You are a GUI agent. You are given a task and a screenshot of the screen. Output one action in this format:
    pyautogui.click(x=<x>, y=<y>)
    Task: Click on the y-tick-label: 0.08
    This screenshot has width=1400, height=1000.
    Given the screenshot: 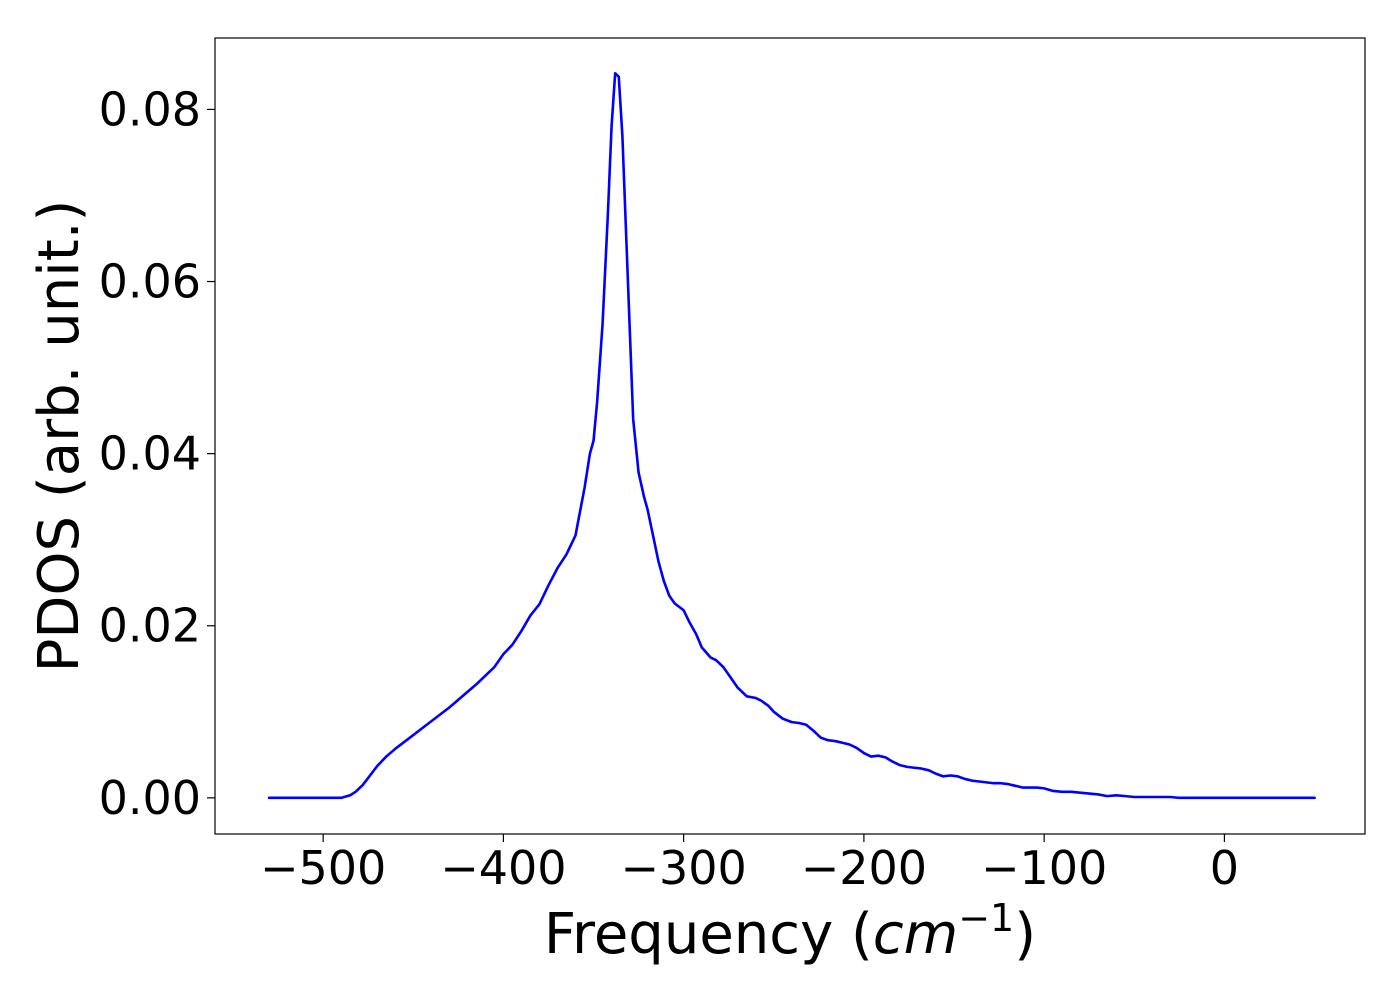 What is the action you would take?
    pyautogui.click(x=150, y=109)
    